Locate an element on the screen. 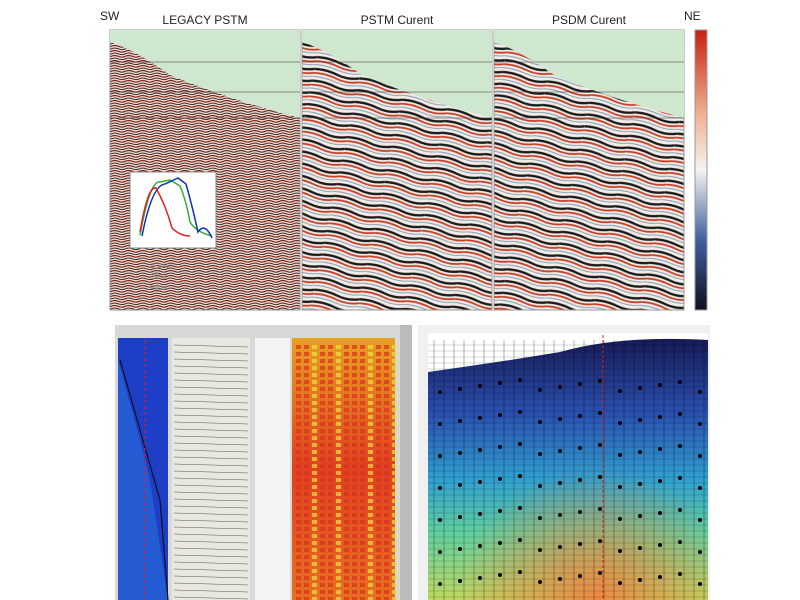  side-label: NE is located at coordinates (692, 16).